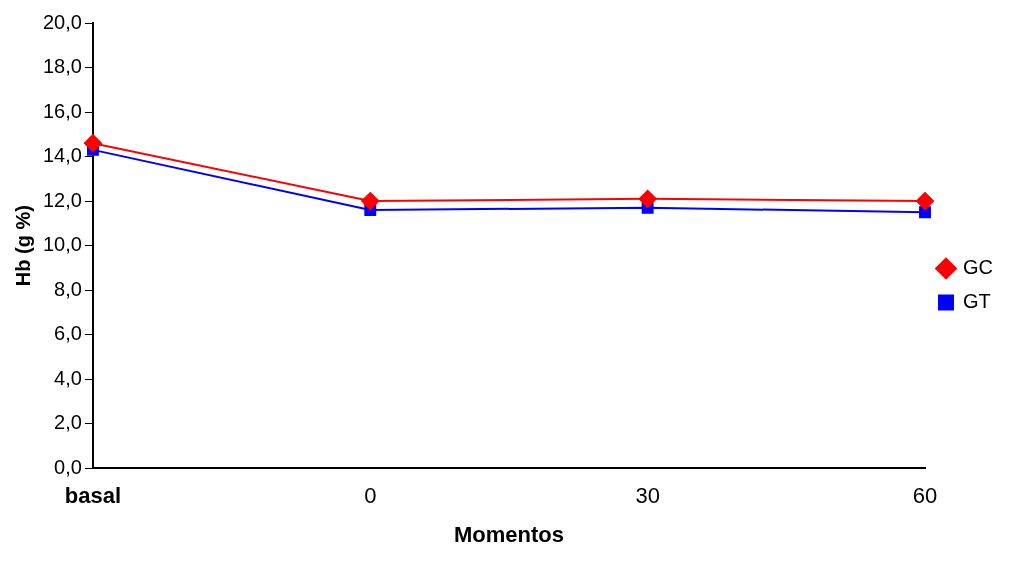 Image resolution: width=1035 pixels, height=565 pixels. What do you see at coordinates (62, 110) in the screenshot?
I see `y-tick-label: 16,0` at bounding box center [62, 110].